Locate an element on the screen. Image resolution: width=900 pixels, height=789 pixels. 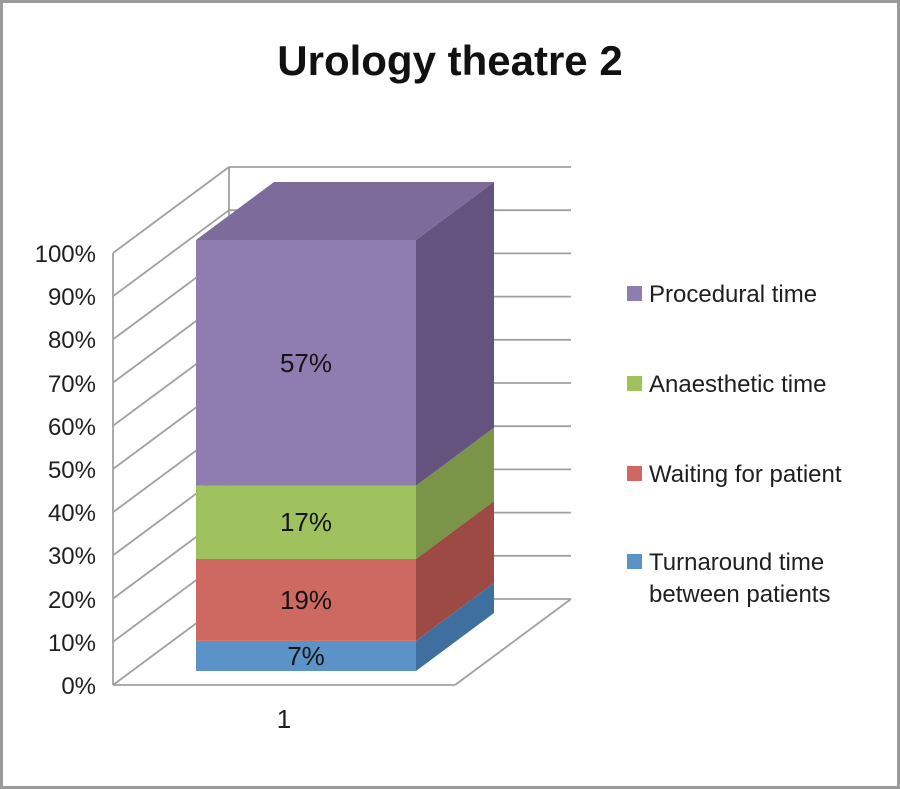
y-axis-tick-label: 90% is located at coordinates (71, 298).